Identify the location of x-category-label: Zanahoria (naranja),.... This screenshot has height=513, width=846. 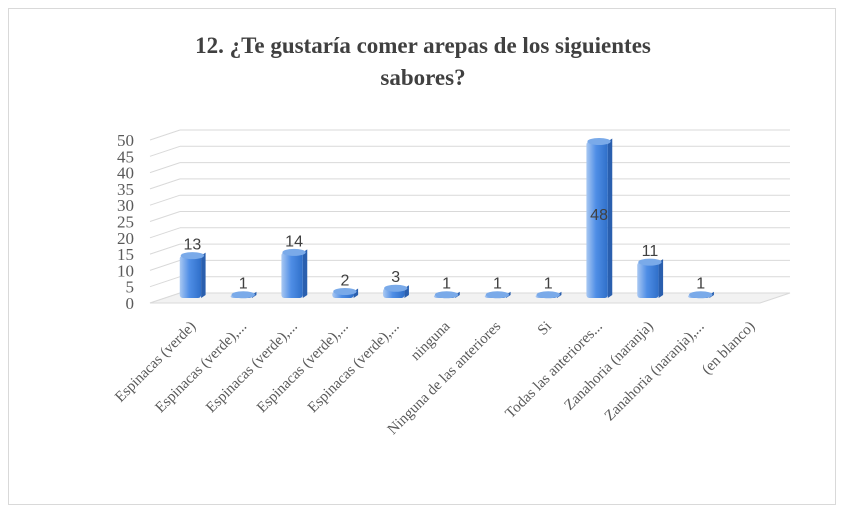
(655, 372).